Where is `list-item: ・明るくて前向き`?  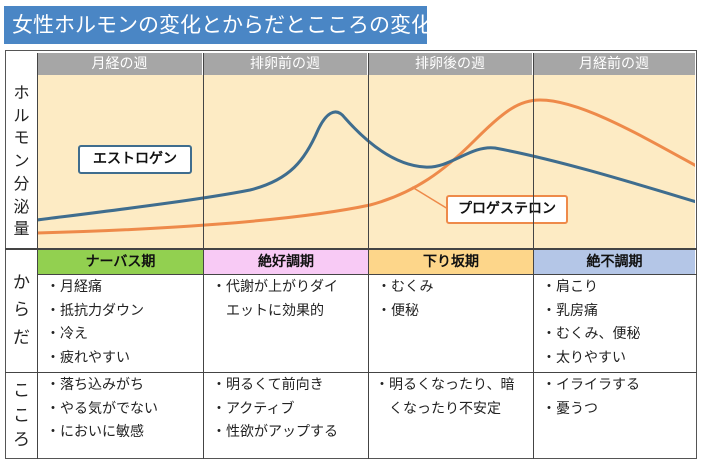
list-item: ・明るくて前向き is located at coordinates (268, 385).